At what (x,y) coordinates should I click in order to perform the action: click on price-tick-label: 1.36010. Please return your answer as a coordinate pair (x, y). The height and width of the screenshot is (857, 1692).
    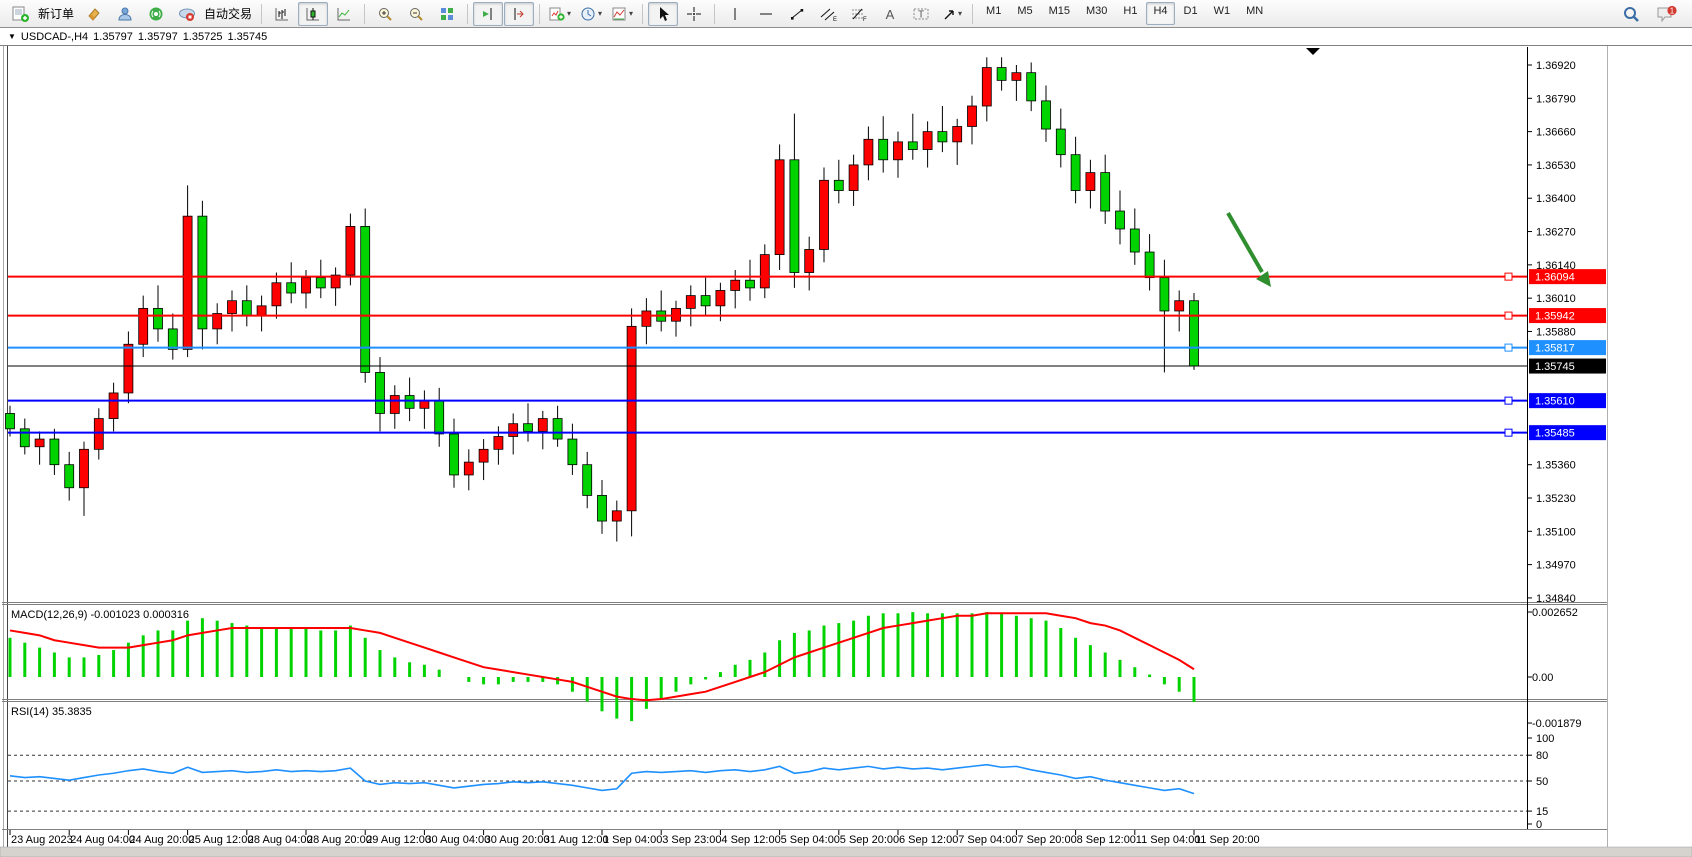
    Looking at the image, I should click on (1556, 299).